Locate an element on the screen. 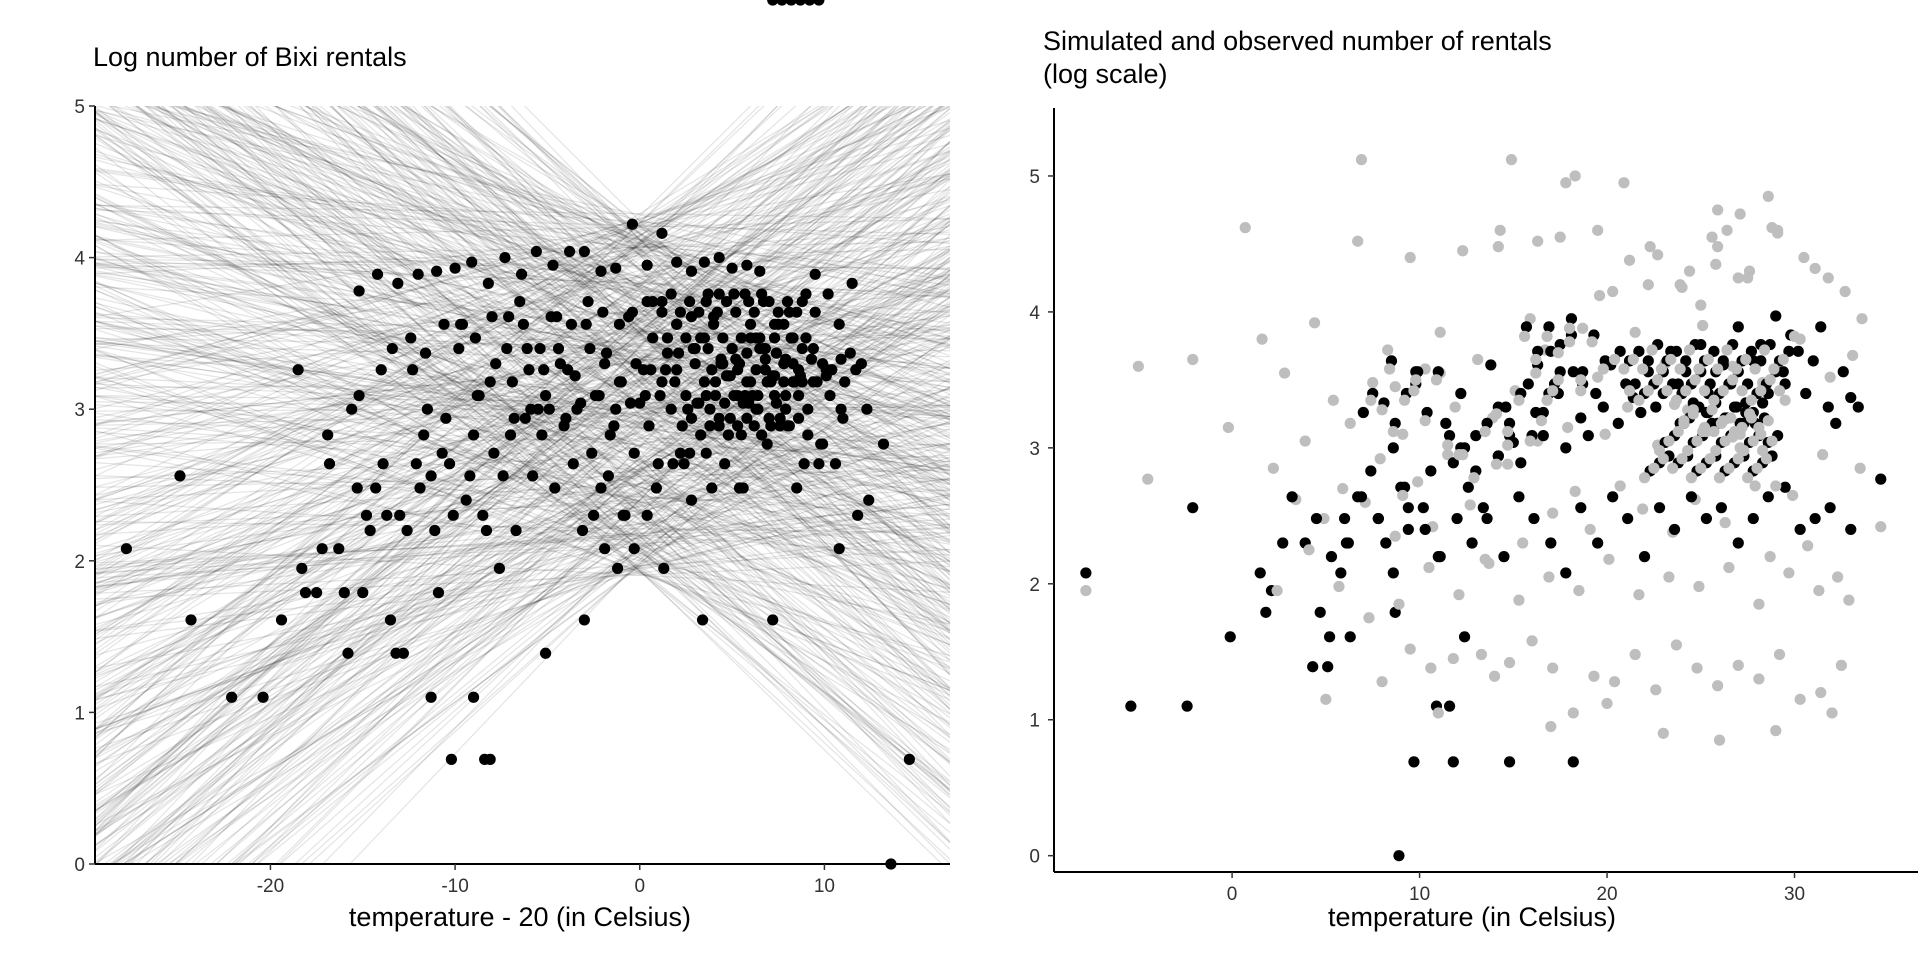 The width and height of the screenshot is (1920, 960). x-tick-label: -10 is located at coordinates (454, 886).